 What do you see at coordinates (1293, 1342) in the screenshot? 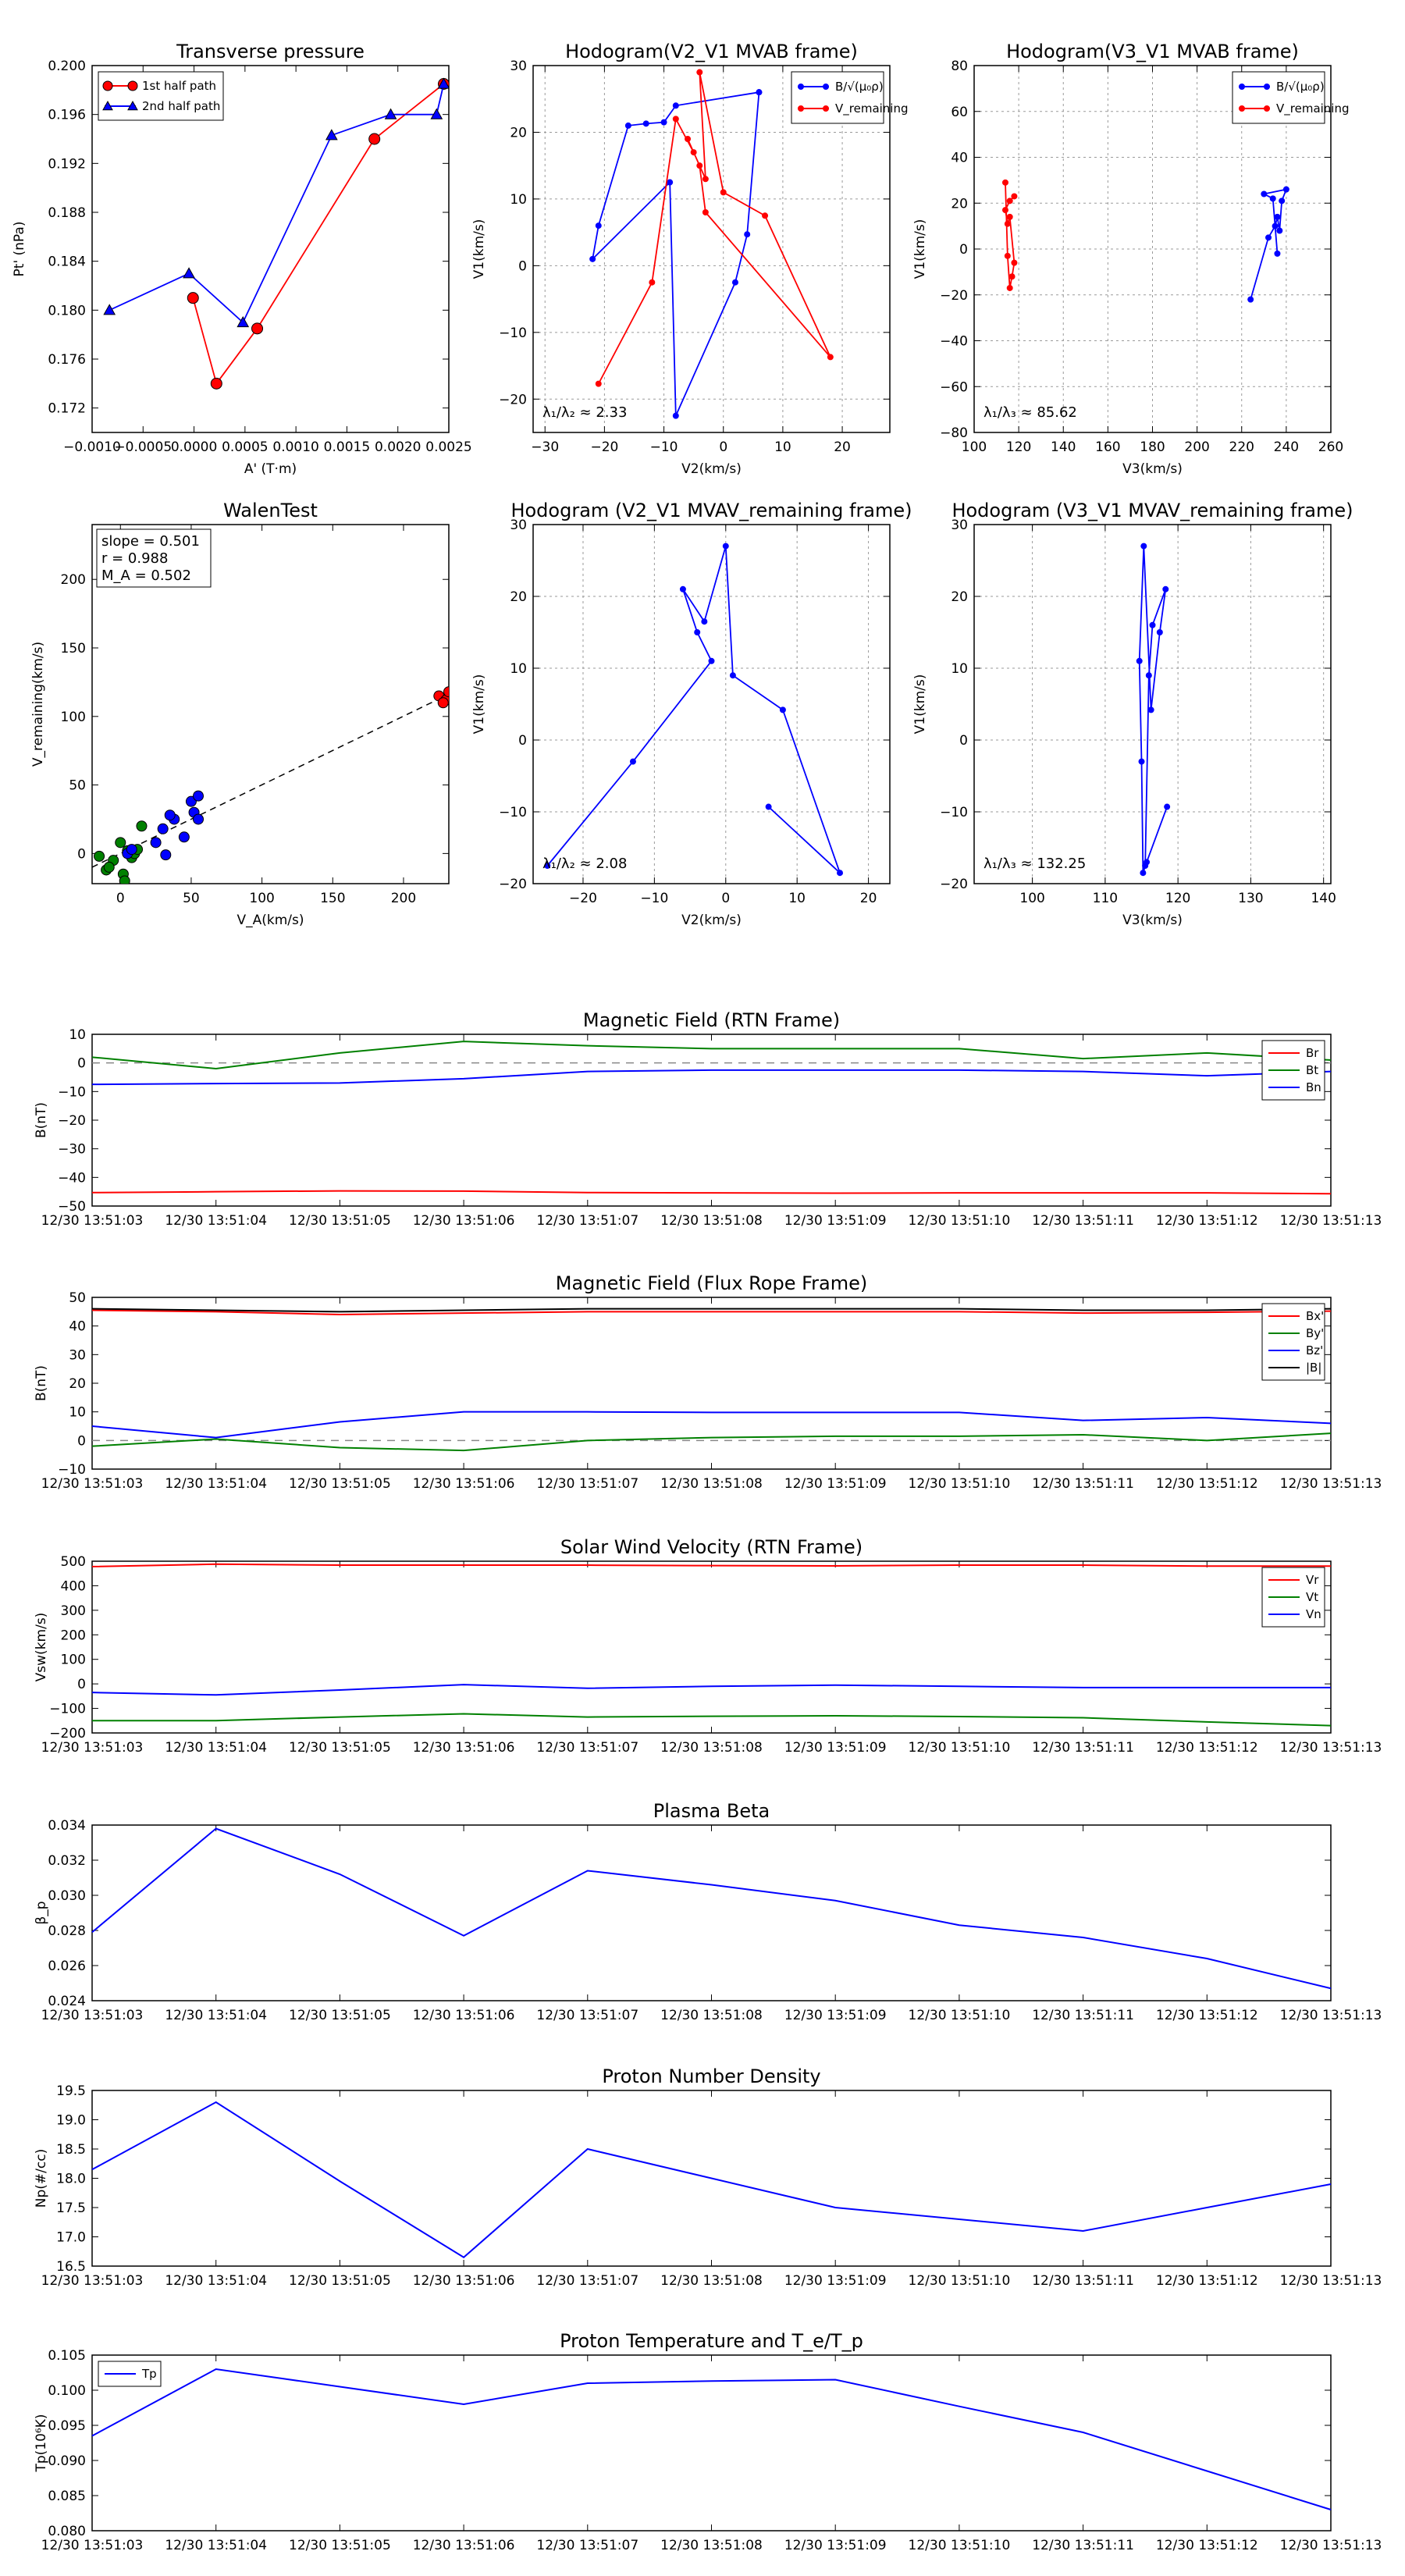
I see `legend: Bx' By' Bz' |B|` at bounding box center [1293, 1342].